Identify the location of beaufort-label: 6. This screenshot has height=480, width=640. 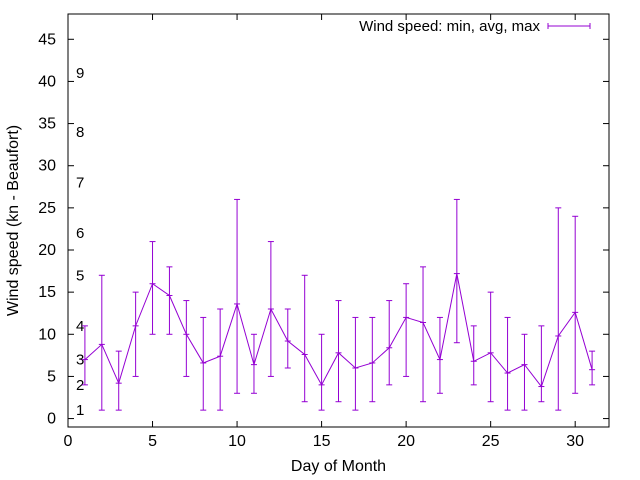
(80, 233).